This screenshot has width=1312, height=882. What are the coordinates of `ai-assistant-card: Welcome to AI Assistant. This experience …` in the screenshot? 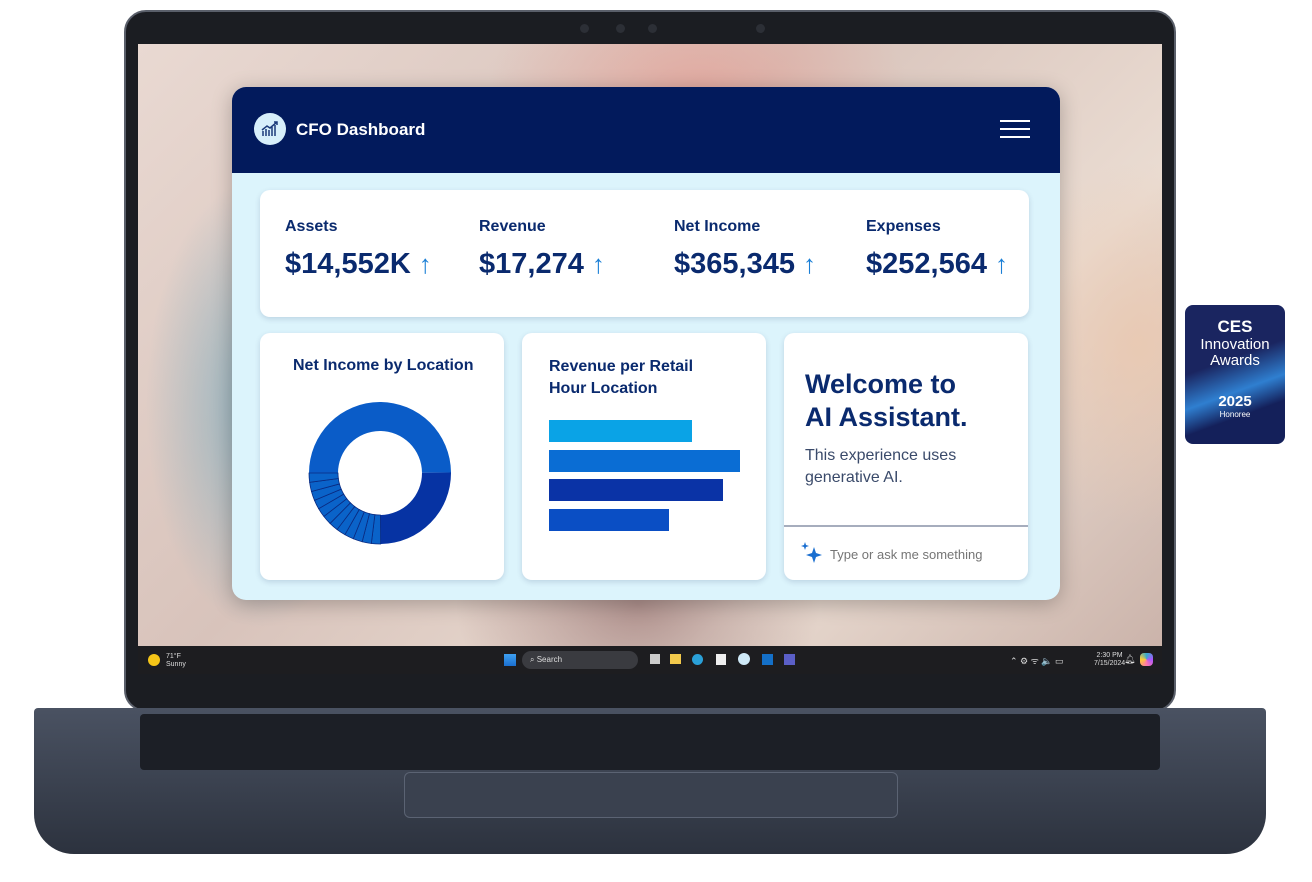 It's located at (906, 456).